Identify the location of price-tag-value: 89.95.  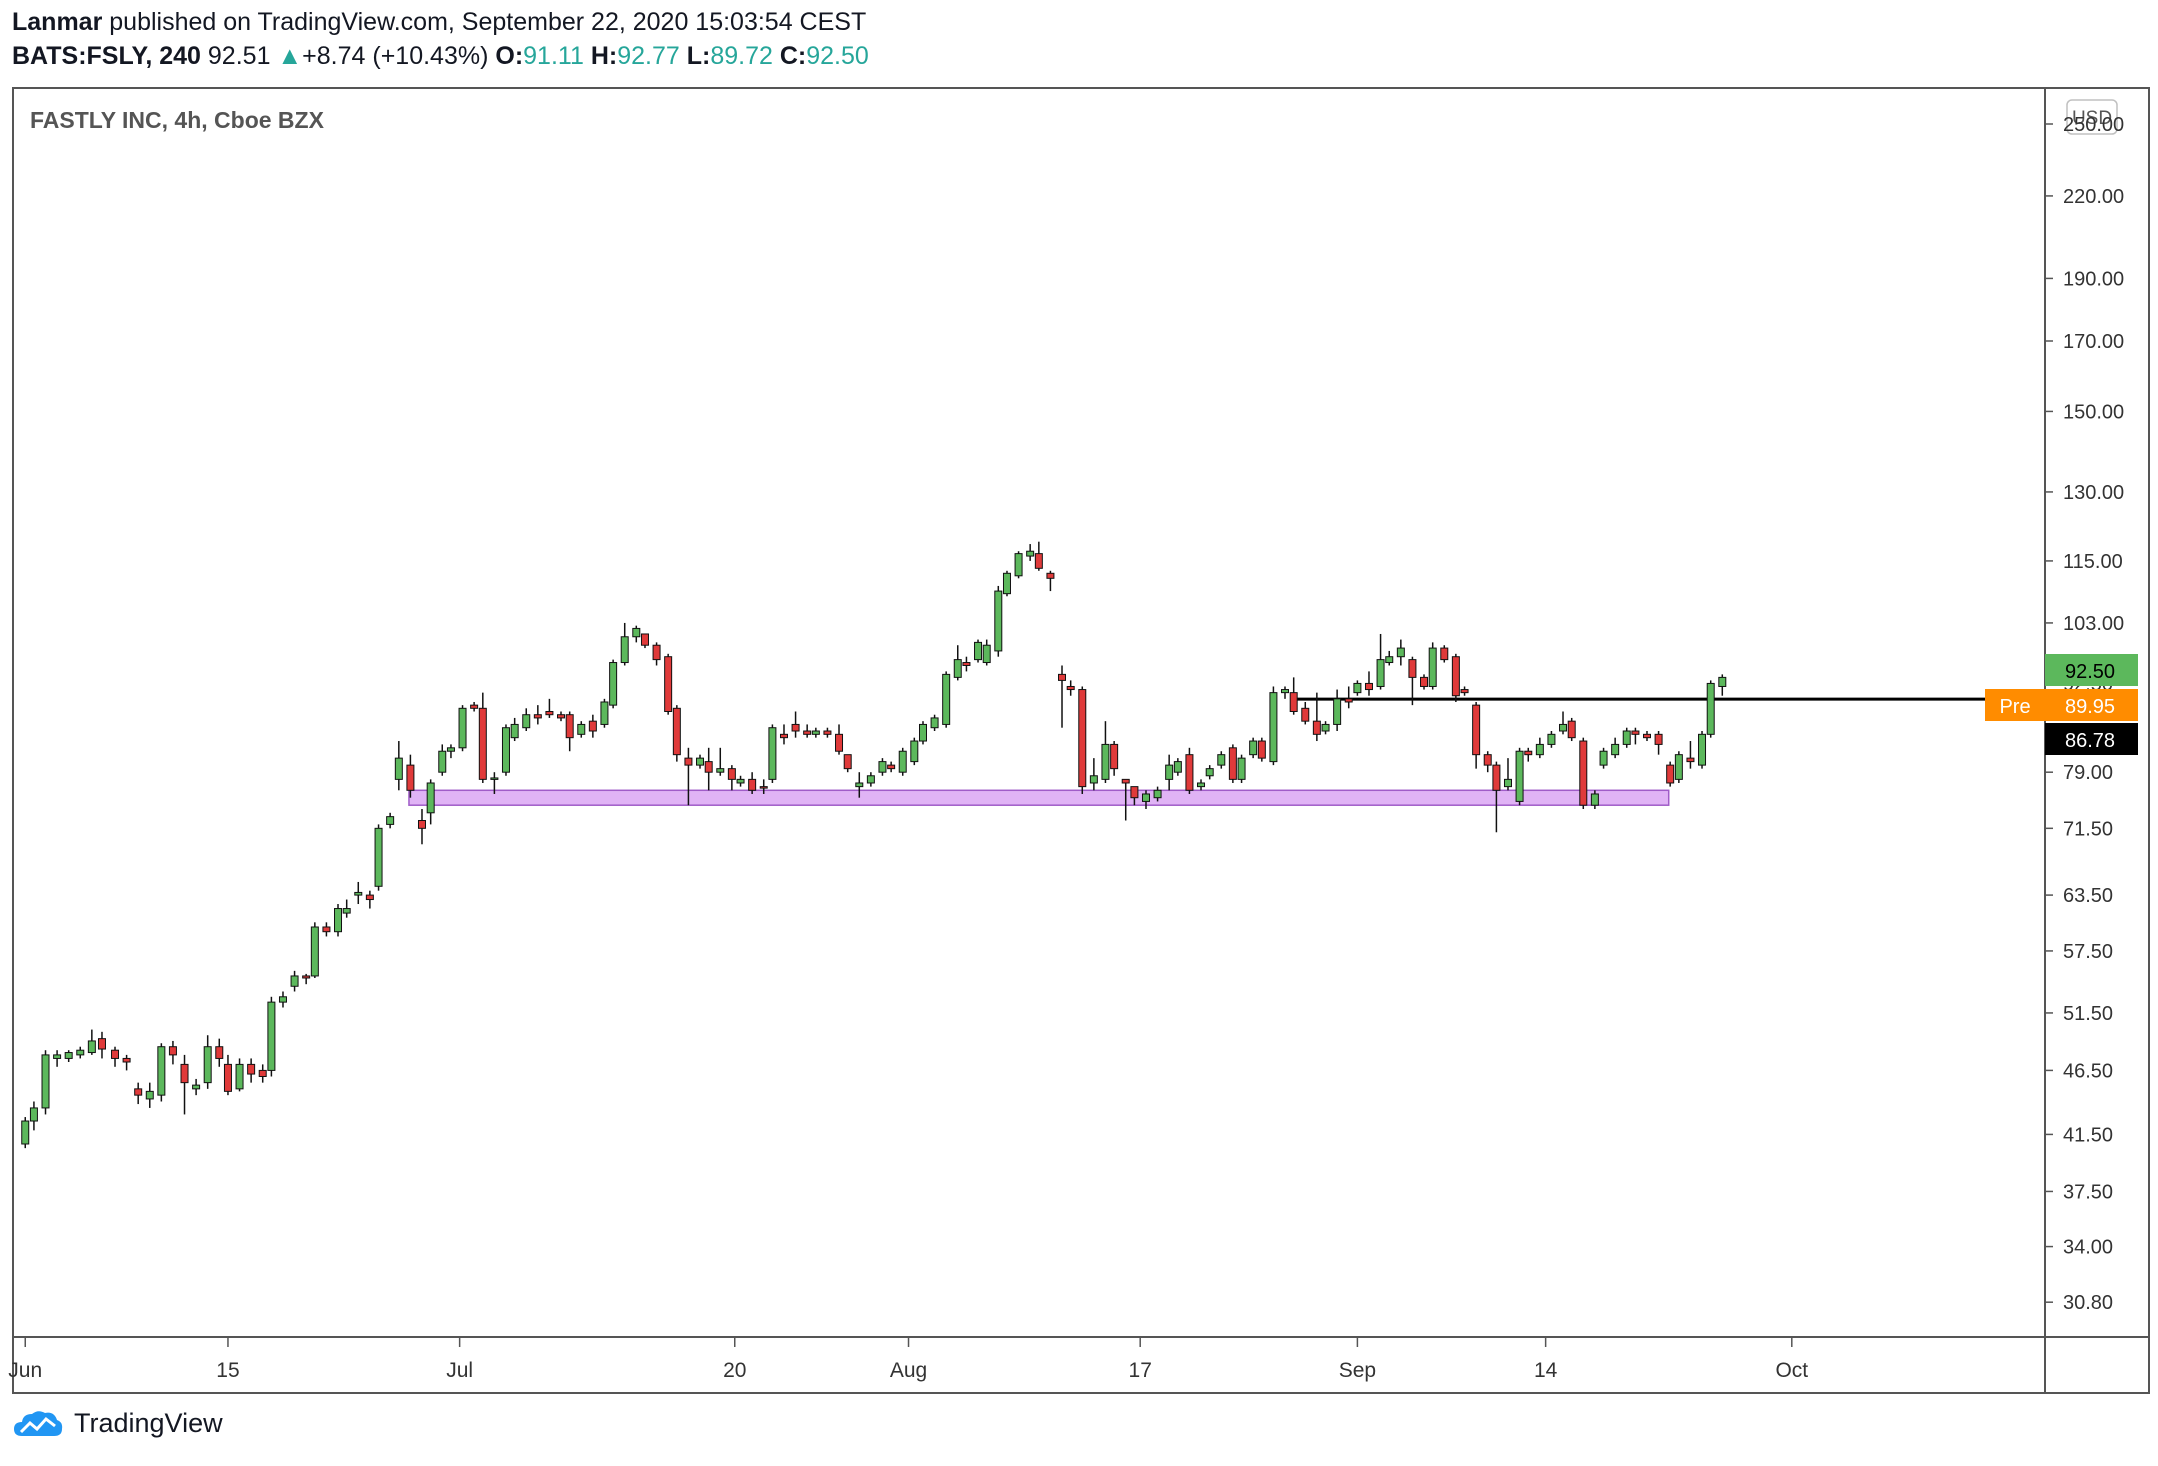
(2090, 707).